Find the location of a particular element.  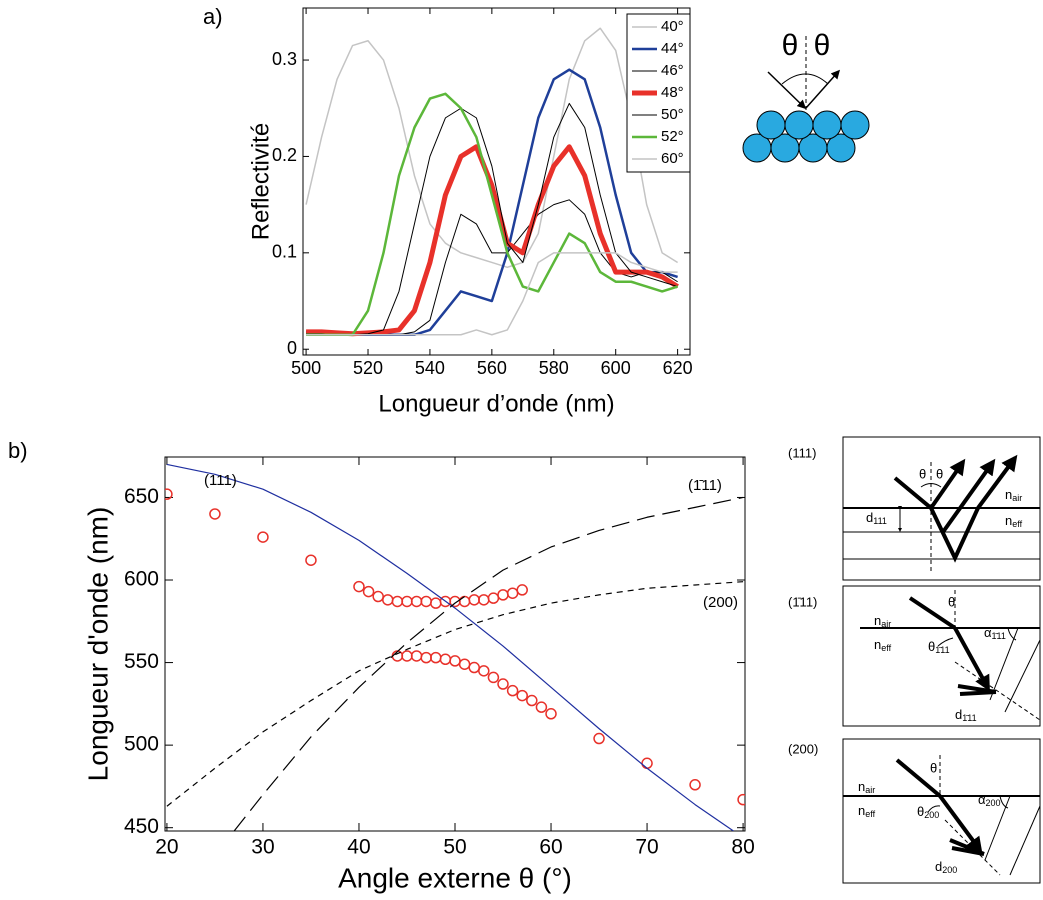

x-tick-label: 60 is located at coordinates (550, 846).